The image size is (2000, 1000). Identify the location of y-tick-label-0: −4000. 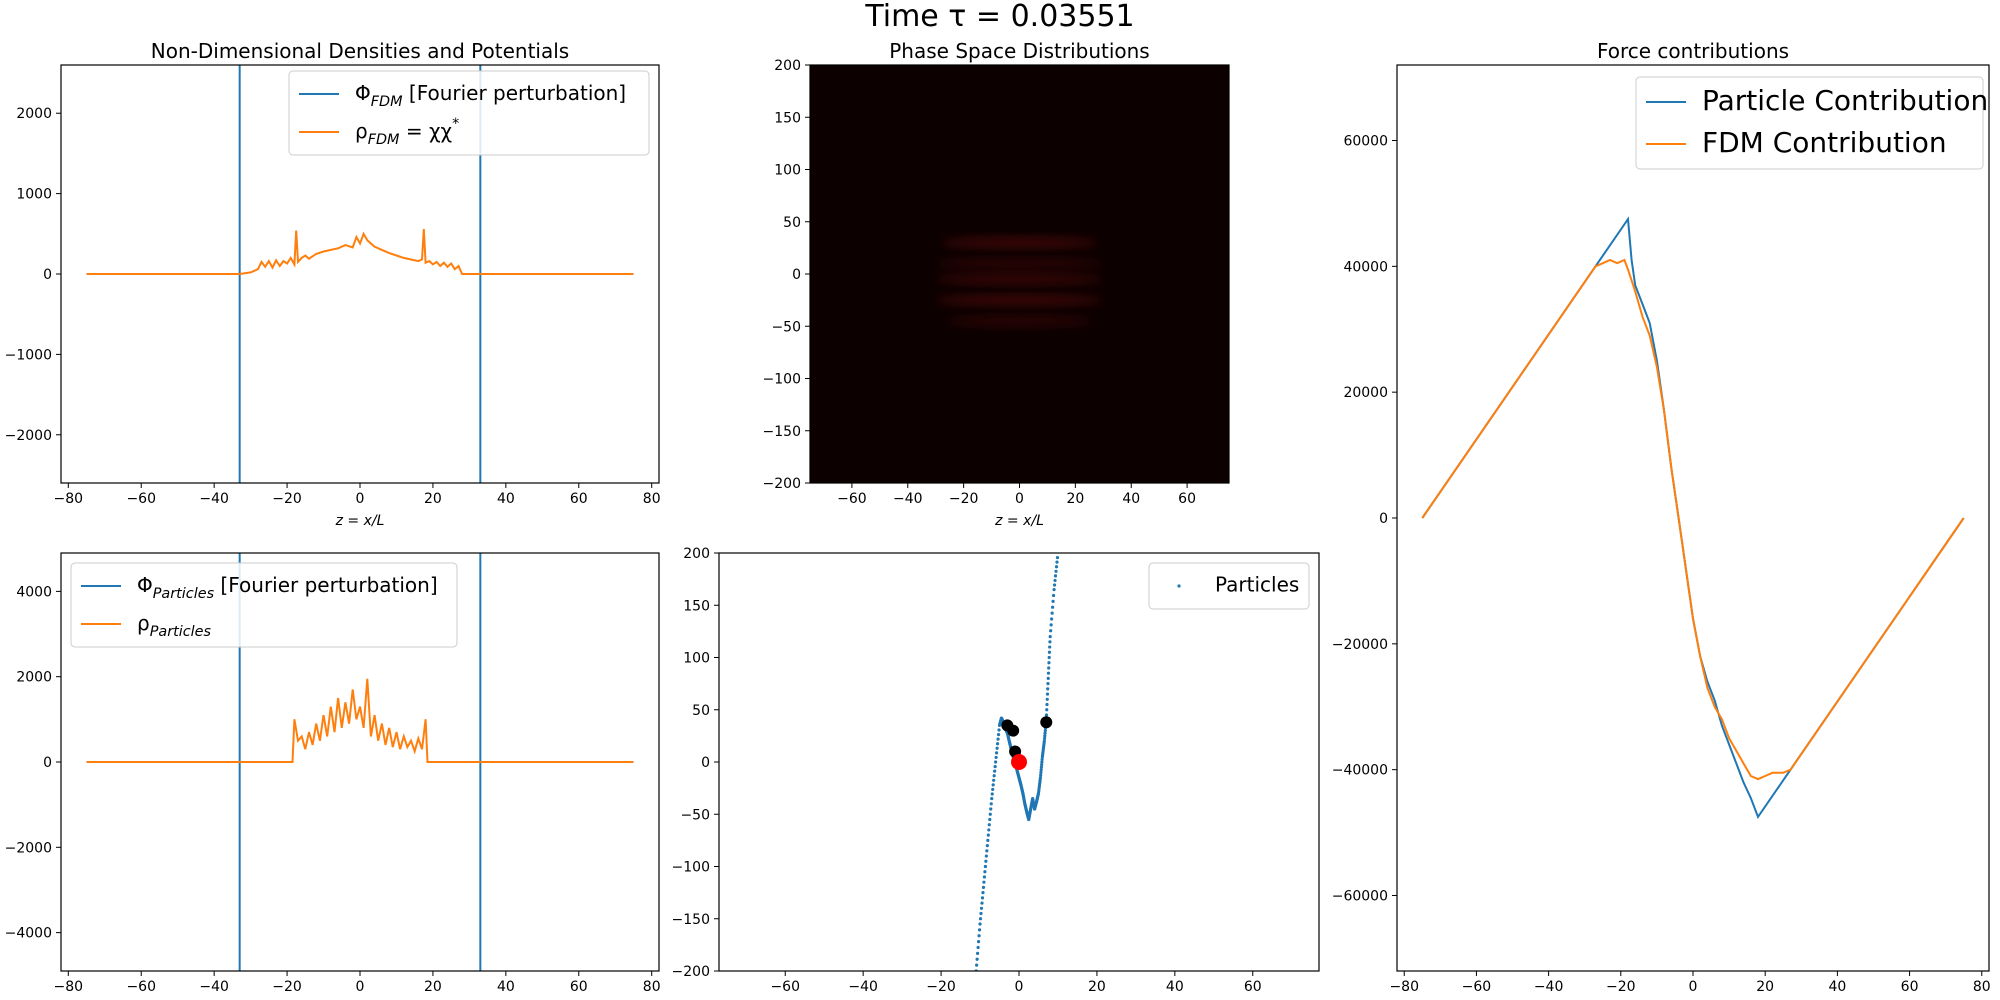
(28, 934).